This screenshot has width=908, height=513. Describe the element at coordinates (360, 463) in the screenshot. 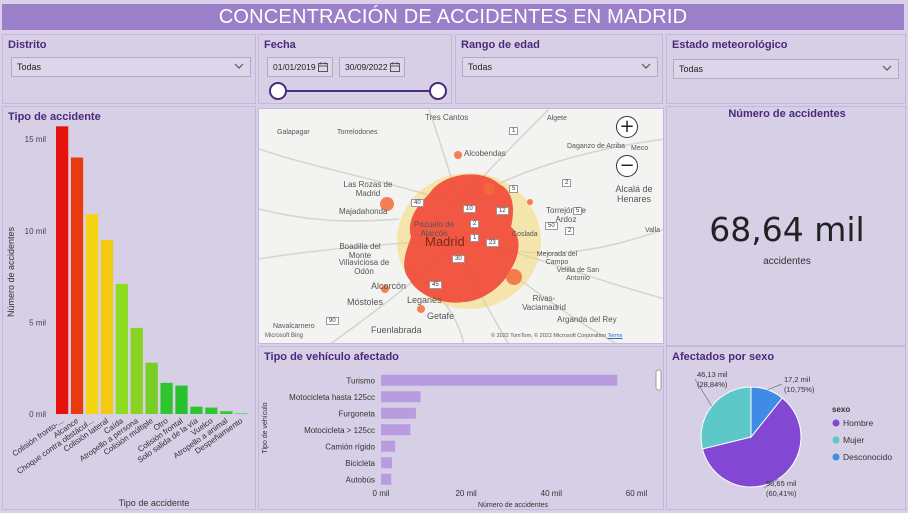

I see `y-category-label: Bicicleta` at that location.